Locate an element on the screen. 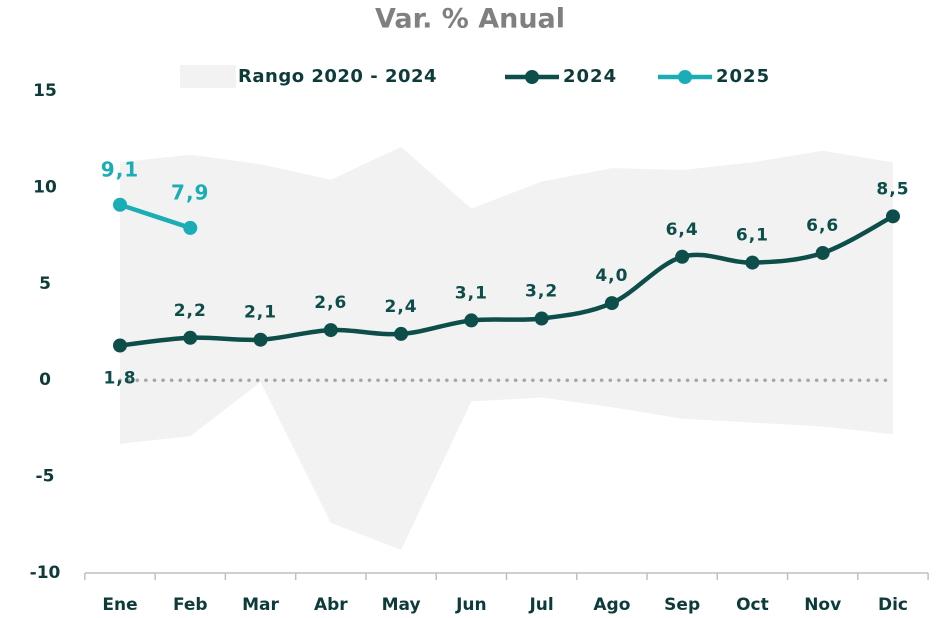 This screenshot has height=618, width=940. x-tick-label: Mar is located at coordinates (260, 605).